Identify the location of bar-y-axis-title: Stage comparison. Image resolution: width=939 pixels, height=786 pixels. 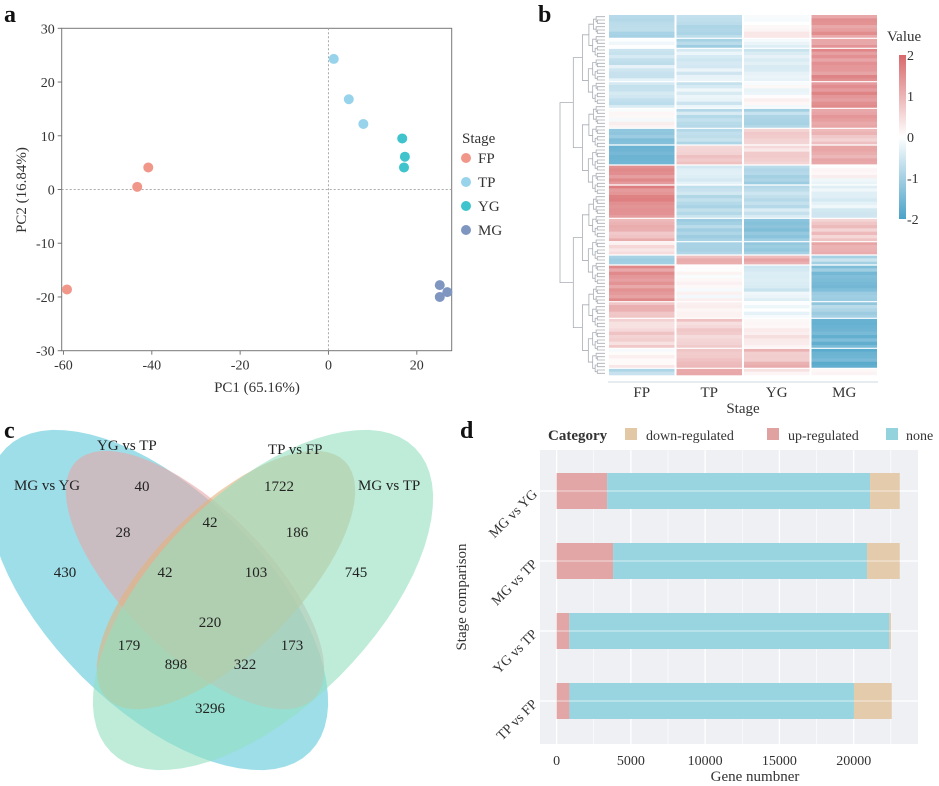
(462, 597).